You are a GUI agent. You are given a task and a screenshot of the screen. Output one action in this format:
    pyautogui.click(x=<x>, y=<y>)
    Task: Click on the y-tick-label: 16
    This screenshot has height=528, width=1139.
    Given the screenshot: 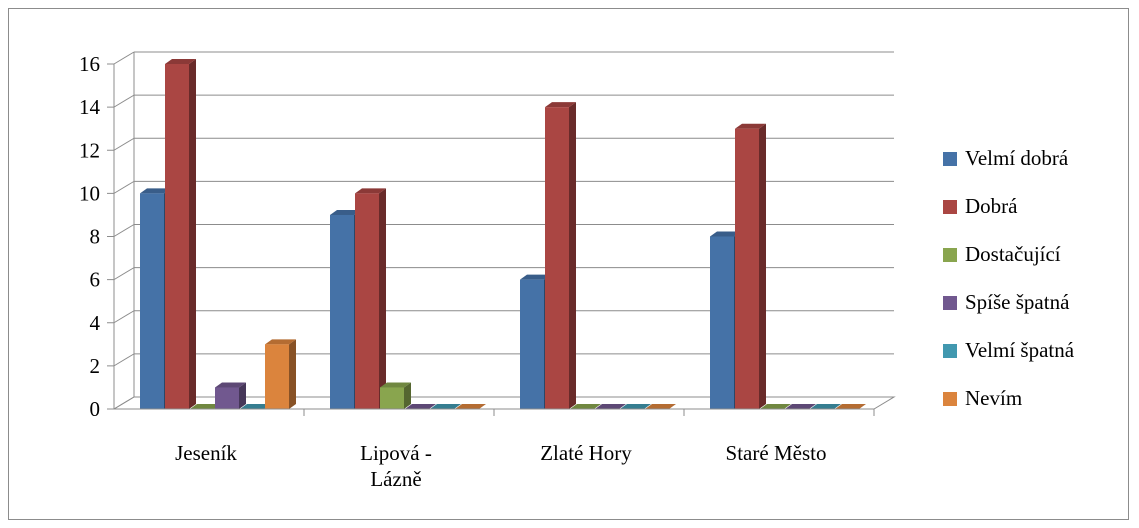 What is the action you would take?
    pyautogui.click(x=89, y=64)
    